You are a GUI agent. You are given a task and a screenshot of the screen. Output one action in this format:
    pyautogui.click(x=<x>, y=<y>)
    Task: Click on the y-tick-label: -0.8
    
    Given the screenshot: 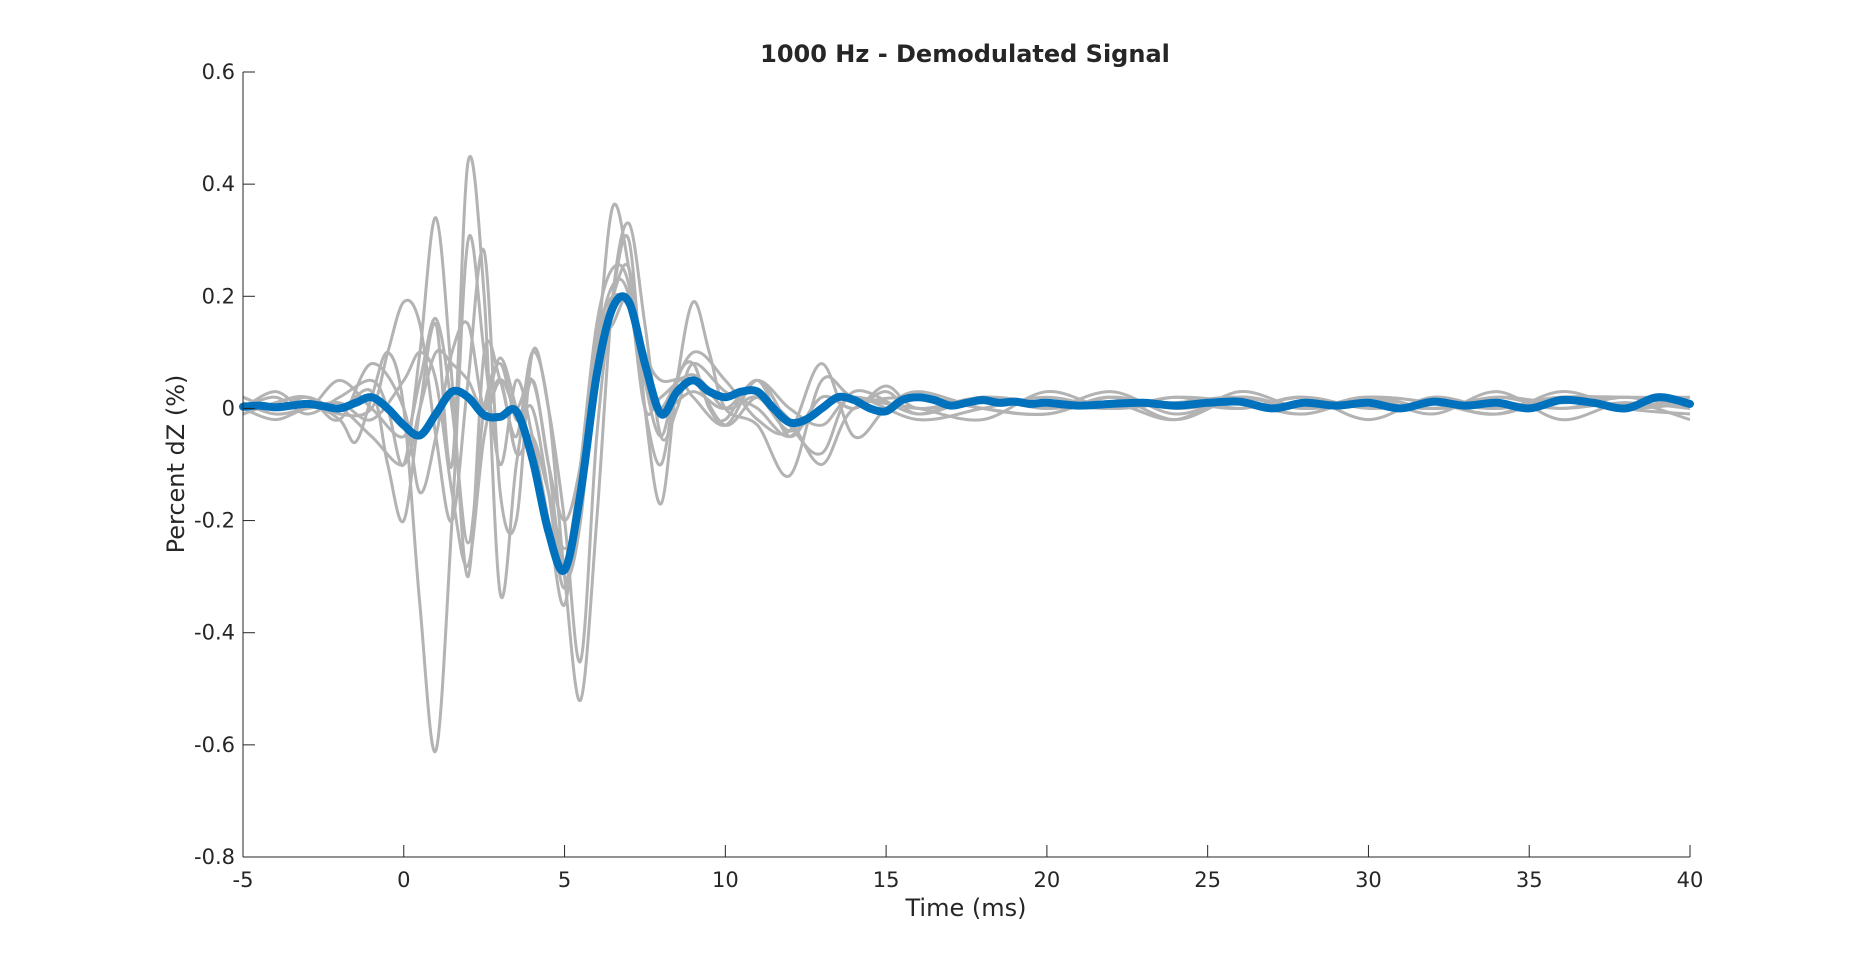 What is the action you would take?
    pyautogui.click(x=214, y=857)
    